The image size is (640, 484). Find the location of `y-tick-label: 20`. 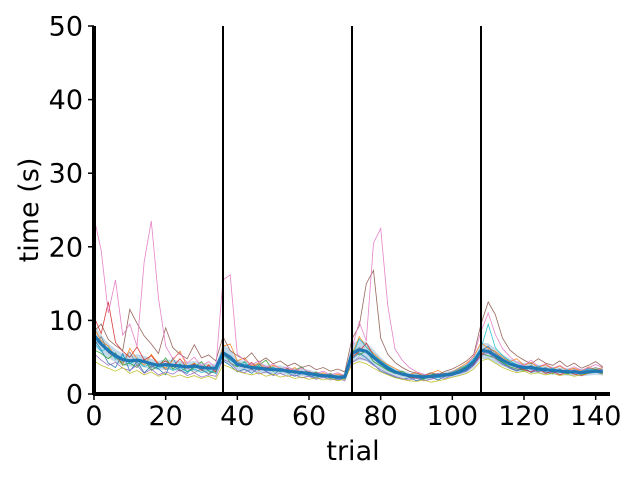

y-tick-label: 20 is located at coordinates (66, 247).